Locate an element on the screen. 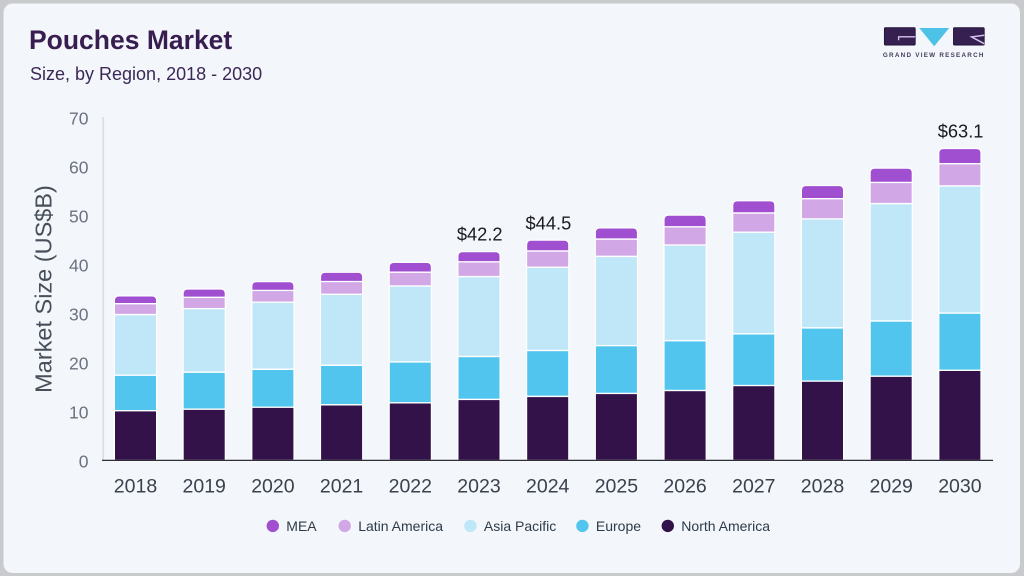 The width and height of the screenshot is (1024, 576). svg-text: 40 is located at coordinates (79, 265).